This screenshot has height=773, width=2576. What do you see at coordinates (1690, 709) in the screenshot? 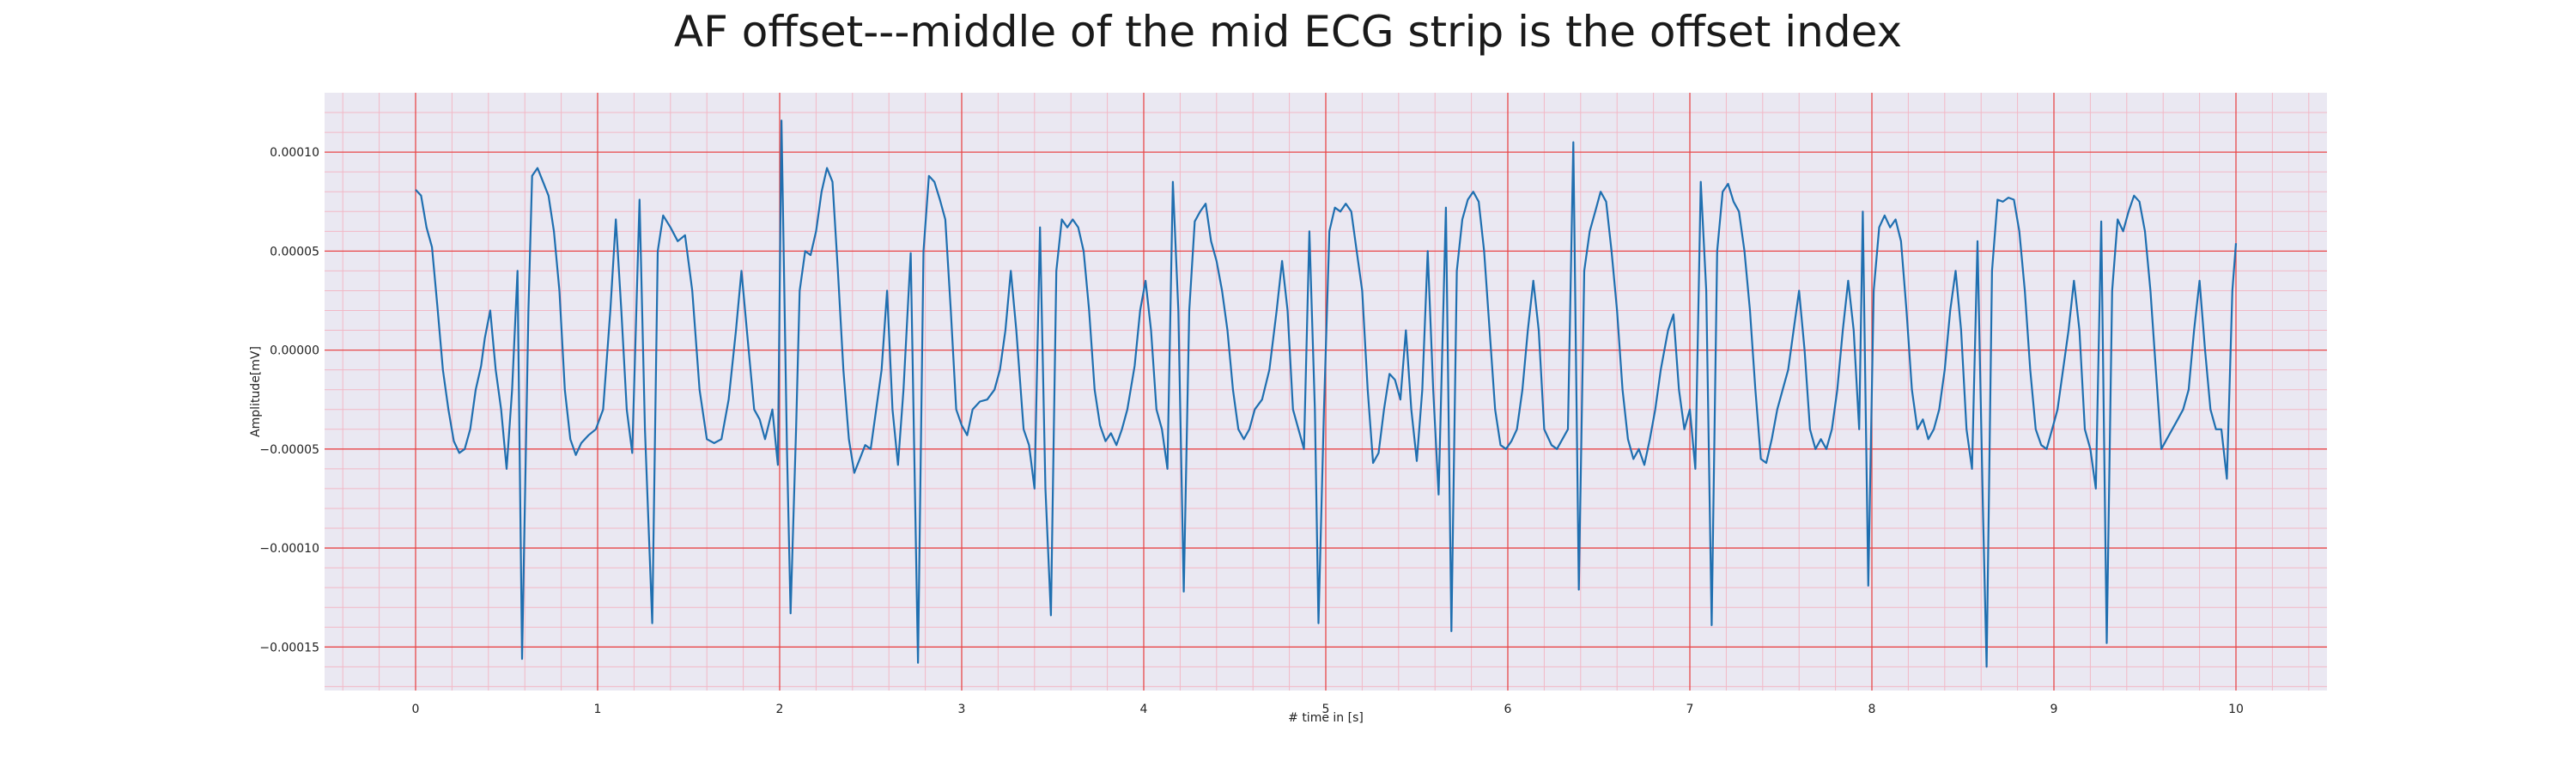
I see `x-tick-label: 7` at bounding box center [1690, 709].